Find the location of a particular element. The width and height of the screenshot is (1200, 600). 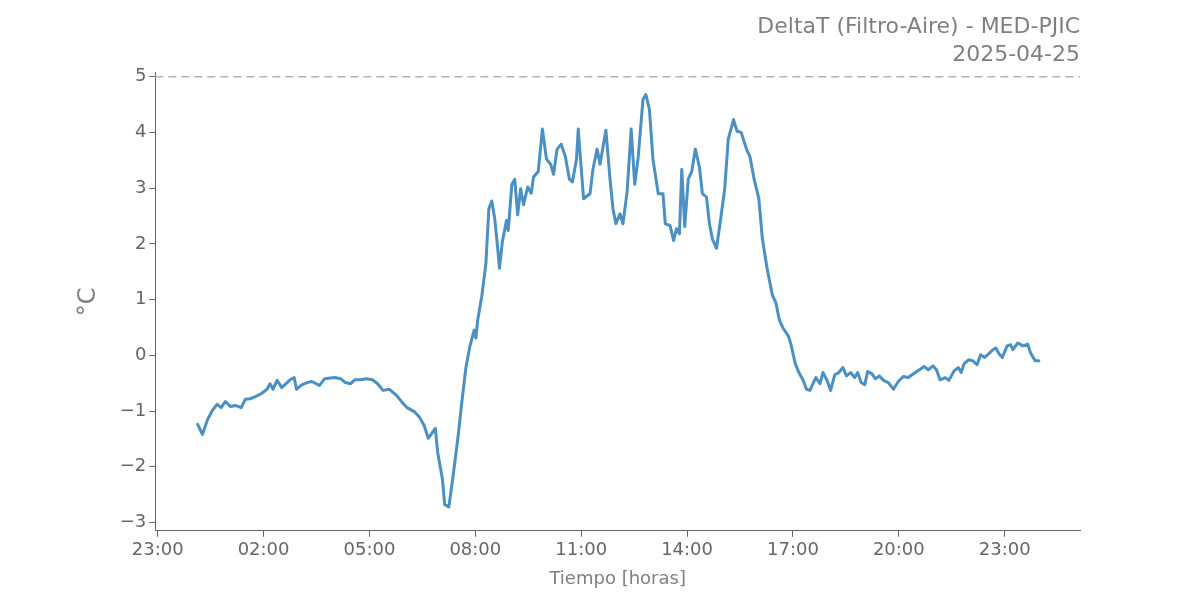

y-tick-label: 3 is located at coordinates (140, 186).